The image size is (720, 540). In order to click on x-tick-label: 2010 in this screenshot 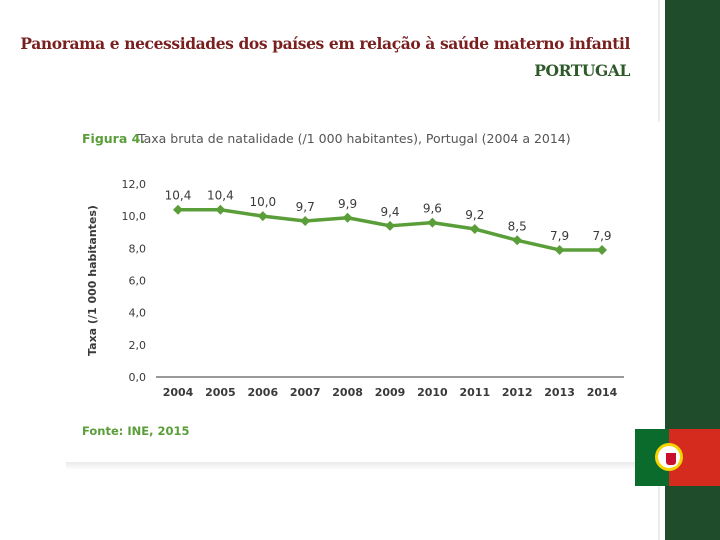, I will do `click(432, 392)`.